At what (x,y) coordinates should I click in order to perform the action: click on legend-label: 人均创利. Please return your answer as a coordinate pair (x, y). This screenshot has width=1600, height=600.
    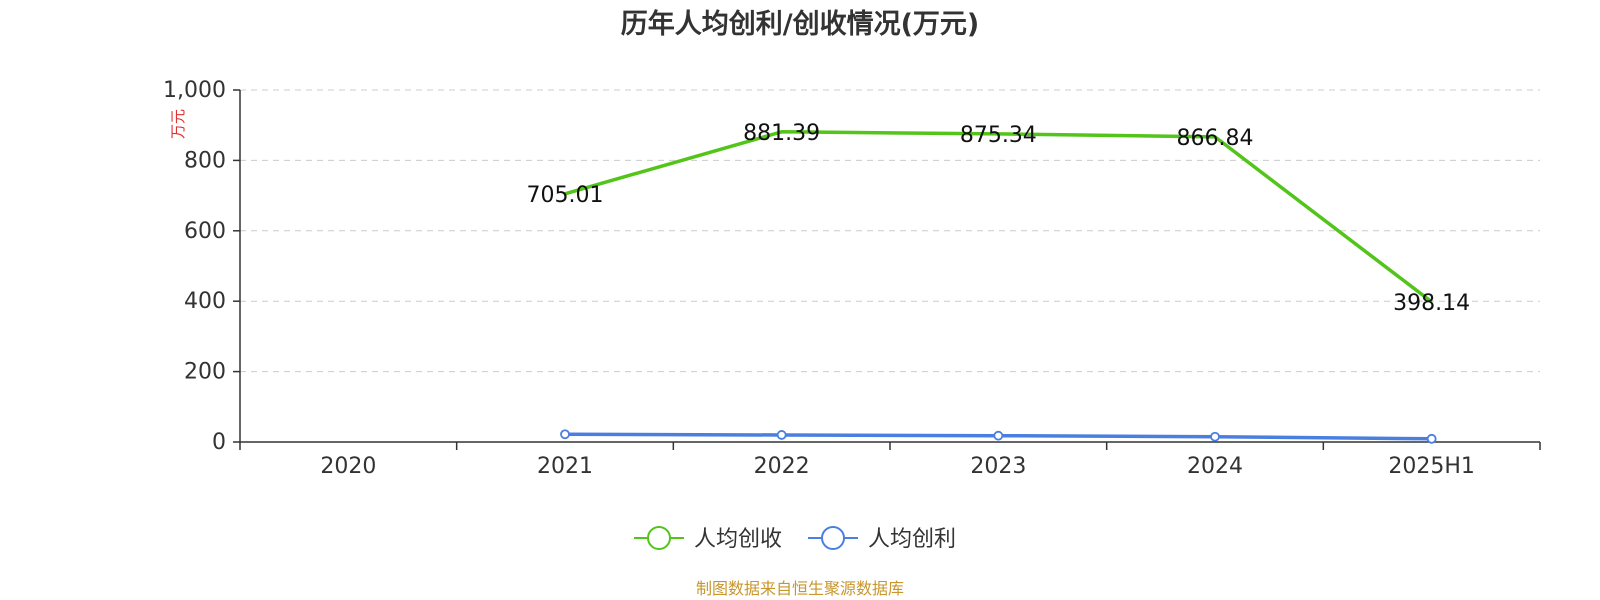
    Looking at the image, I should click on (912, 539).